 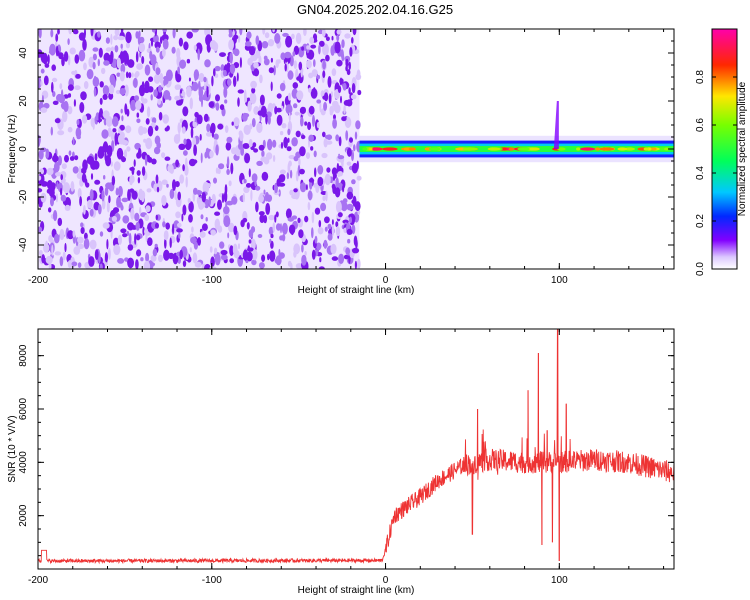 What do you see at coordinates (23, 196) in the screenshot?
I see `top-ytick-label-1: -20` at bounding box center [23, 196].